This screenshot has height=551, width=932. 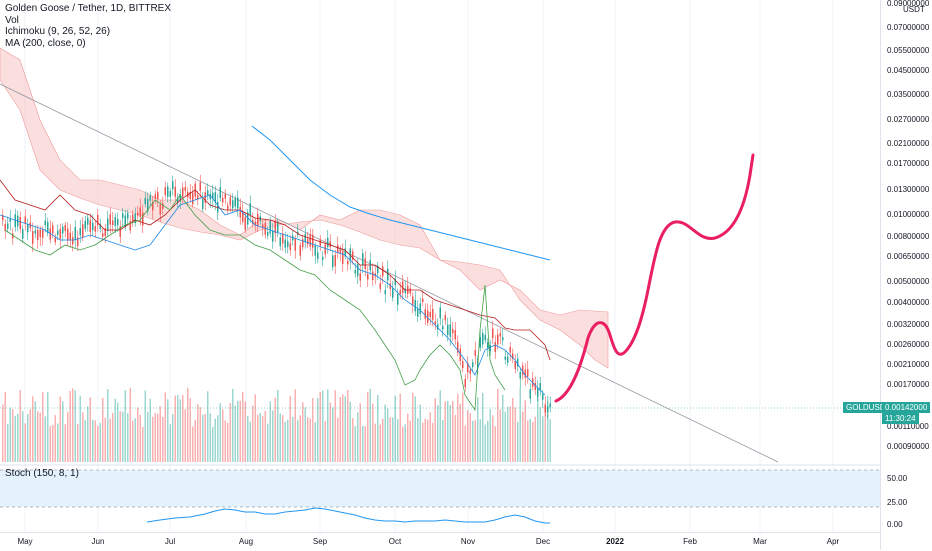 I want to click on price-label: 0.03500000, so click(x=908, y=94).